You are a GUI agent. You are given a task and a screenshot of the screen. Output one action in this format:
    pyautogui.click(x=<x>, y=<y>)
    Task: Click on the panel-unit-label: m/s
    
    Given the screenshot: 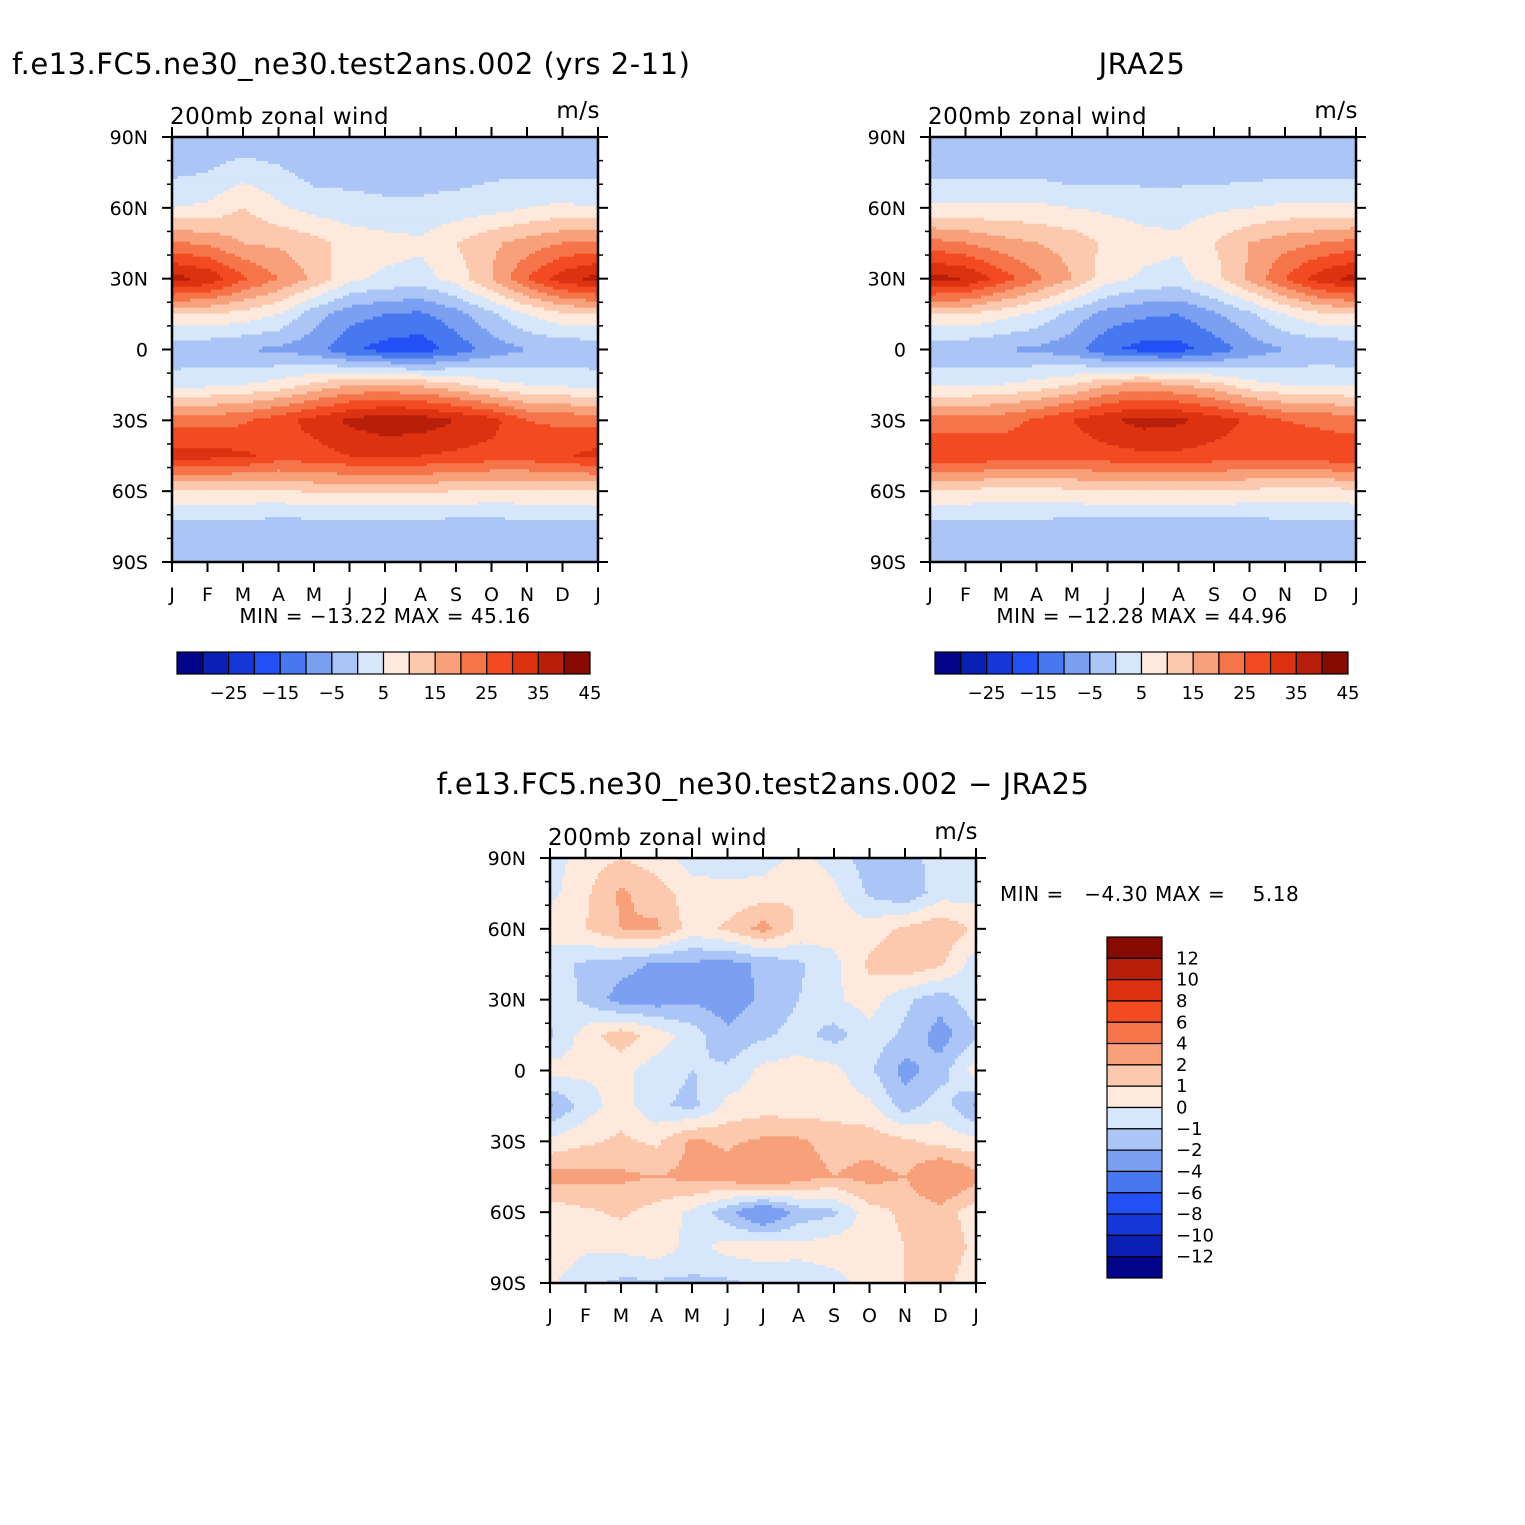 What is the action you would take?
    pyautogui.click(x=578, y=111)
    